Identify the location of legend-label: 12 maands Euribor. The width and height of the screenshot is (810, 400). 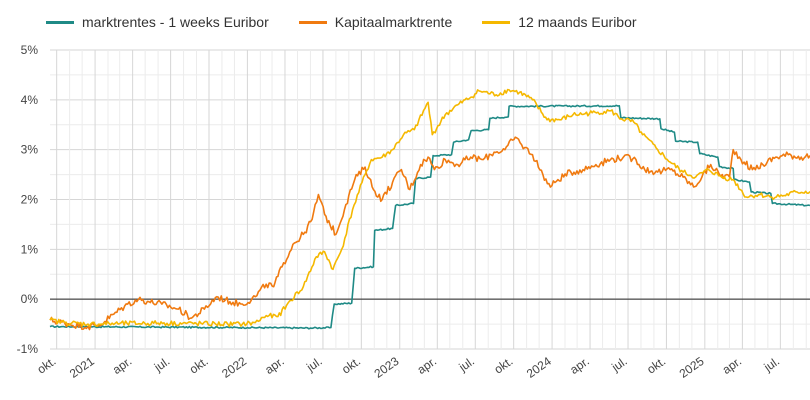
(577, 22).